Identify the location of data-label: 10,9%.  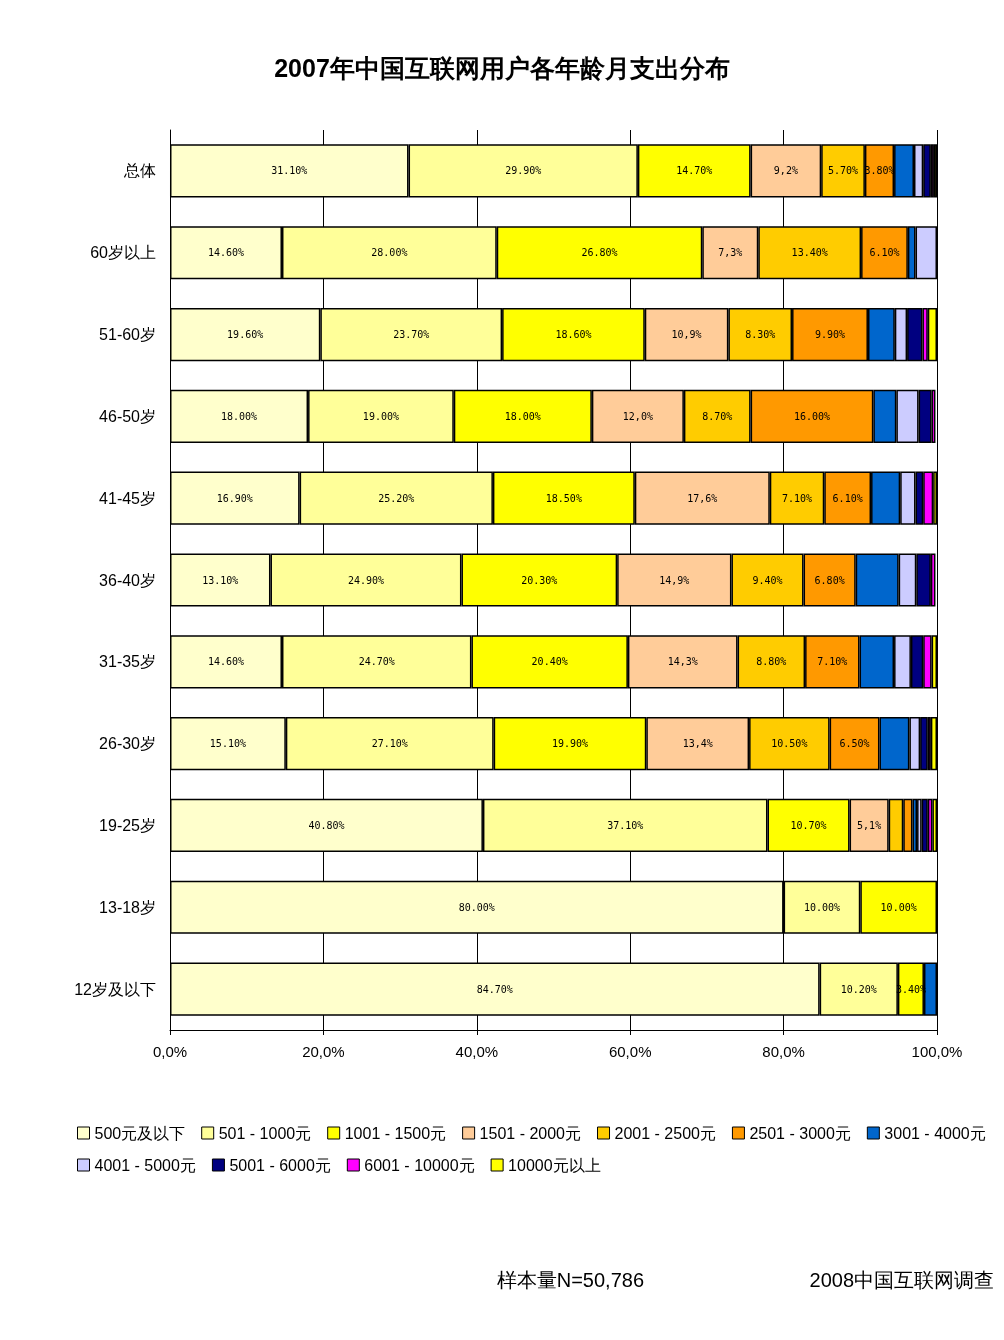
(686, 335).